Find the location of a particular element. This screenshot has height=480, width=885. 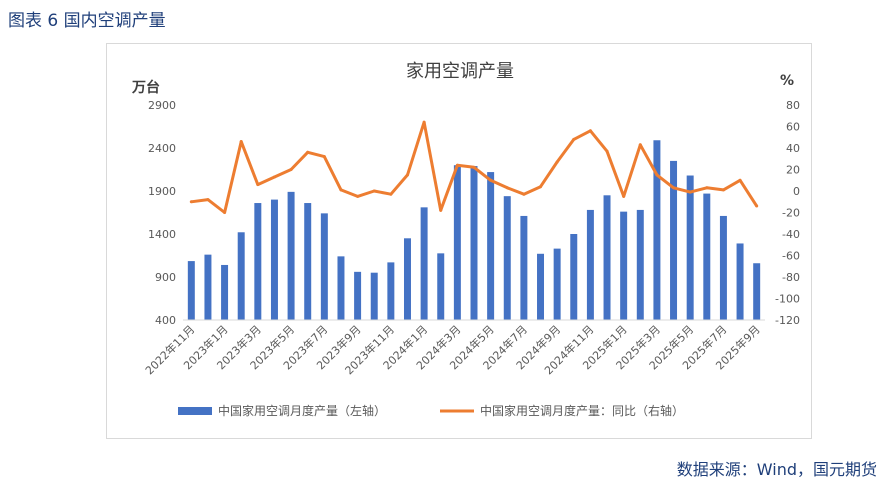

line-series is located at coordinates (474, 167).